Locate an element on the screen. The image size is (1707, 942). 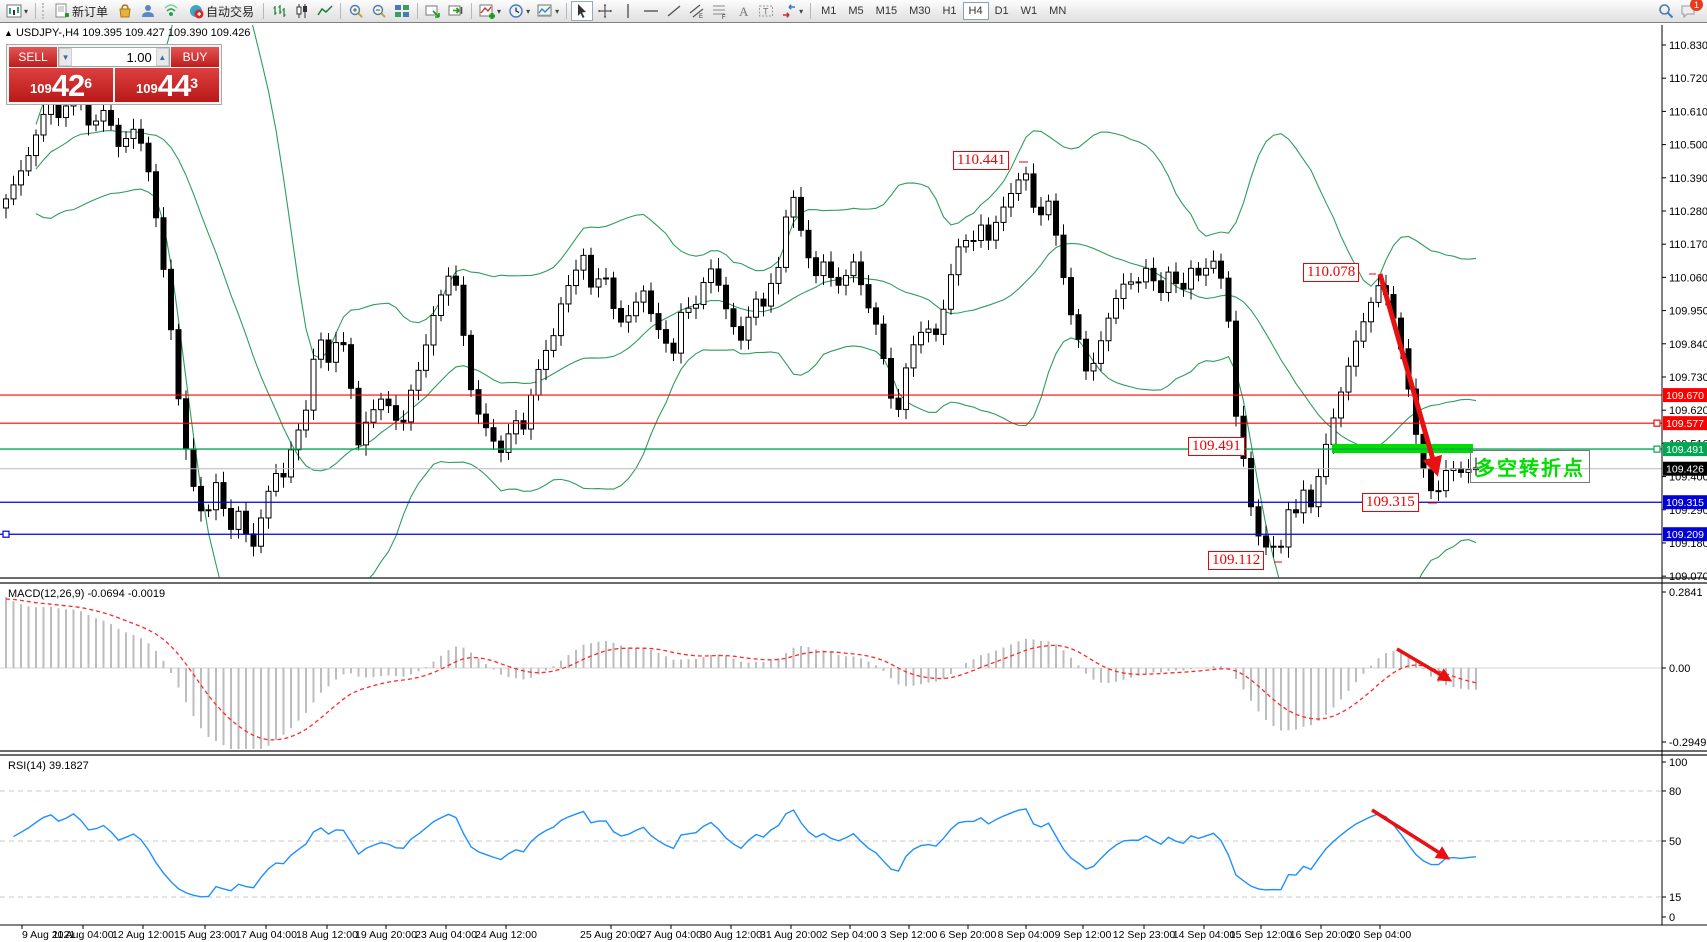
volume-increase-button: ▲ is located at coordinates (162, 57).